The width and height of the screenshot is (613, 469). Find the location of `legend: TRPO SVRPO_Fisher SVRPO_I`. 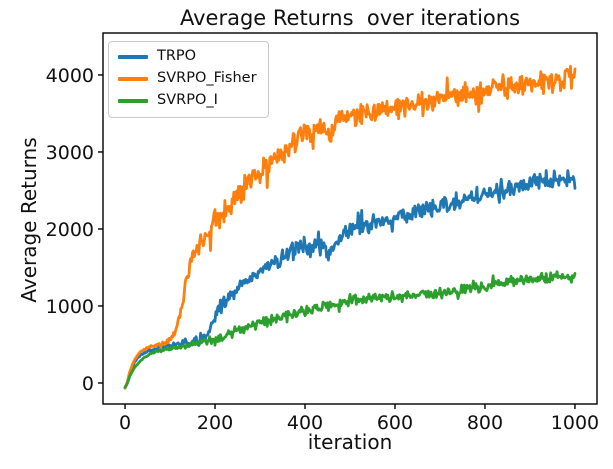

legend: TRPO SVRPO_Fisher SVRPO_I is located at coordinates (188, 79).